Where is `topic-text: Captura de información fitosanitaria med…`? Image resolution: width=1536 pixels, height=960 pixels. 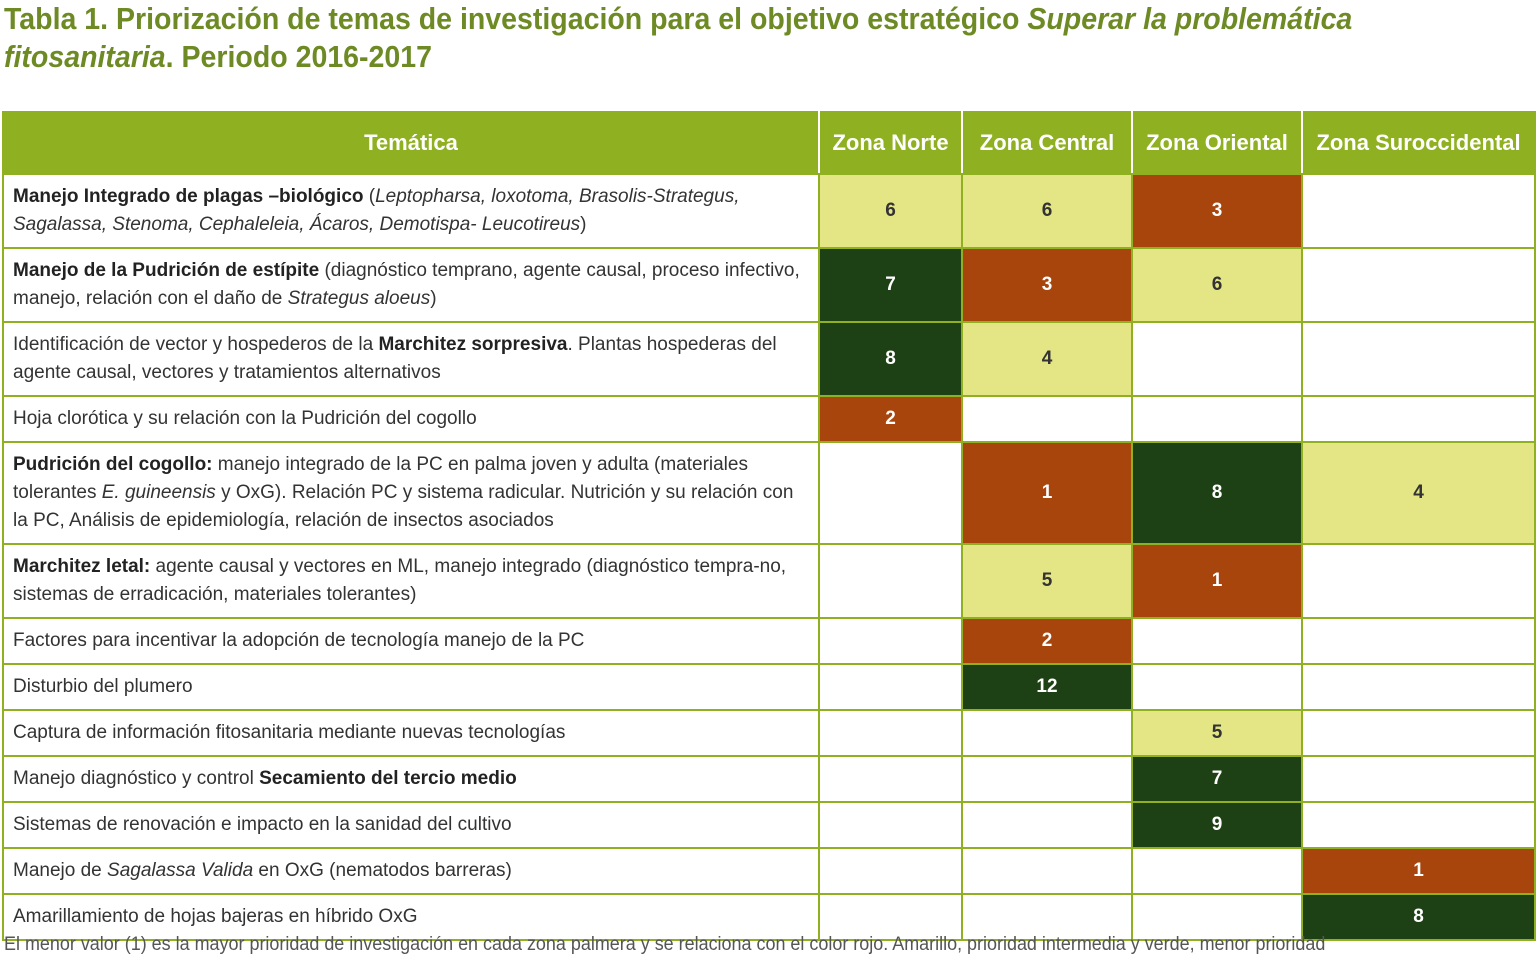
topic-text: Captura de información fitosanitaria med… is located at coordinates (289, 732).